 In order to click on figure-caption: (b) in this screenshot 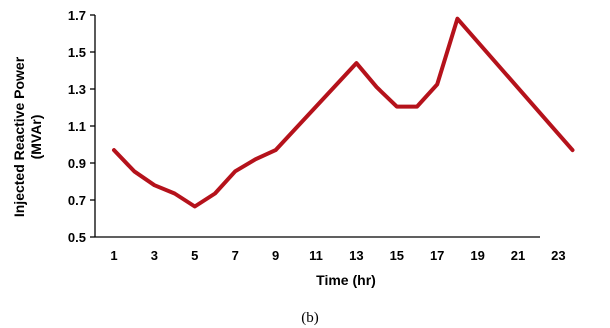, I will do `click(310, 318)`.